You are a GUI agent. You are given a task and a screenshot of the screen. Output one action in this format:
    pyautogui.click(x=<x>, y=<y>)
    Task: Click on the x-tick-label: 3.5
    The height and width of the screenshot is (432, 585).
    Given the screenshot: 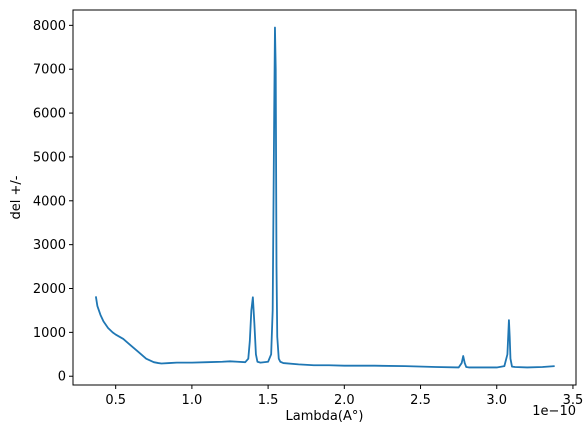 What is the action you would take?
    pyautogui.click(x=573, y=400)
    